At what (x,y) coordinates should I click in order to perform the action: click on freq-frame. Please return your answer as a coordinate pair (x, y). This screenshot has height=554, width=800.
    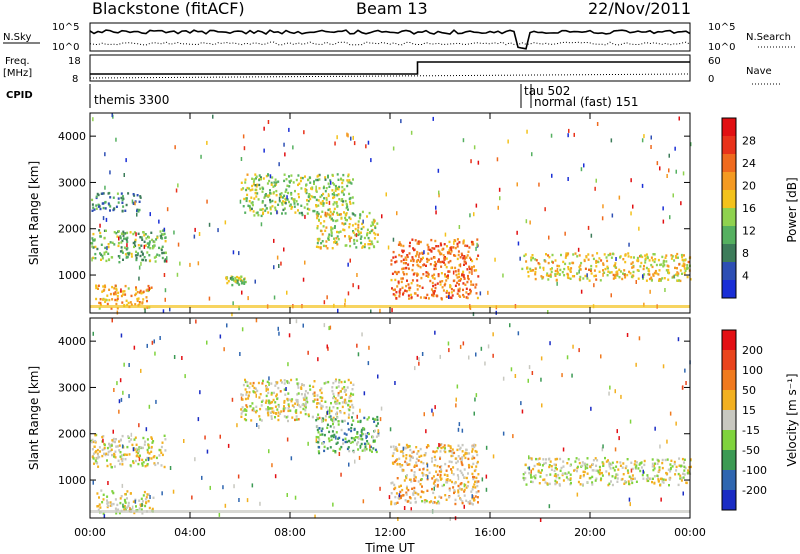
    Looking at the image, I should click on (390, 68).